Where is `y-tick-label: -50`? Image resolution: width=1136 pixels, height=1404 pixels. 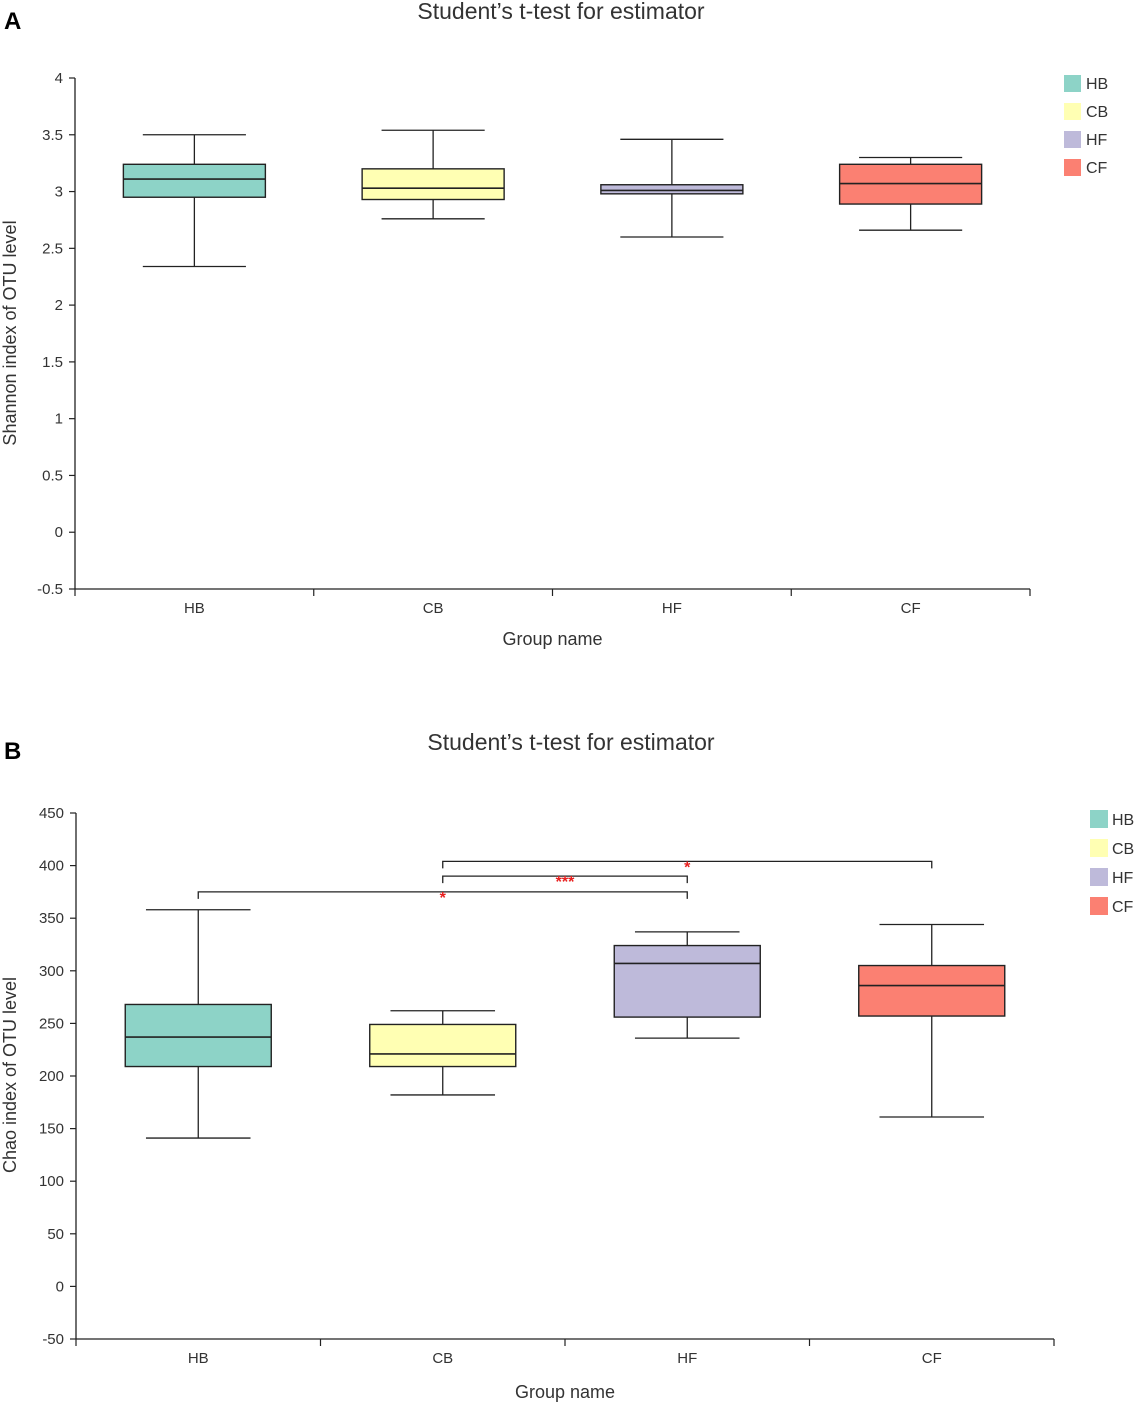 y-tick-label: -50 is located at coordinates (53, 1339).